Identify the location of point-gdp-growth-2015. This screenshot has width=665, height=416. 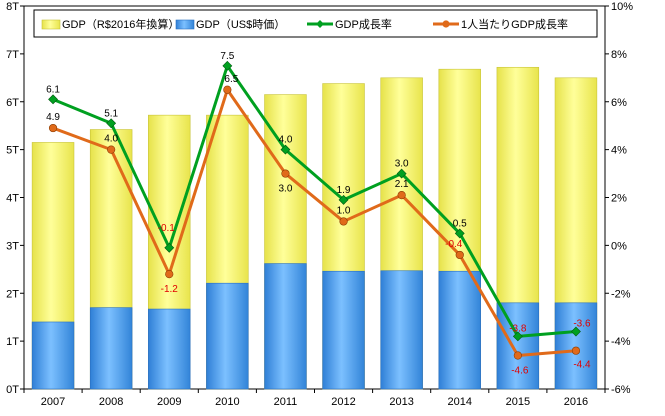
(517, 336).